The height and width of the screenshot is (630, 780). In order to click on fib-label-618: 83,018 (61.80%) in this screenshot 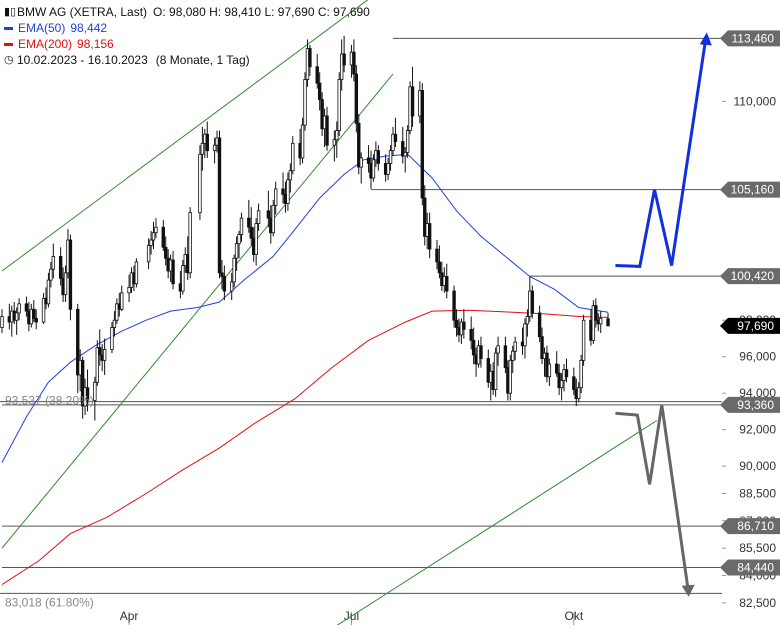, I will do `click(49, 602)`.